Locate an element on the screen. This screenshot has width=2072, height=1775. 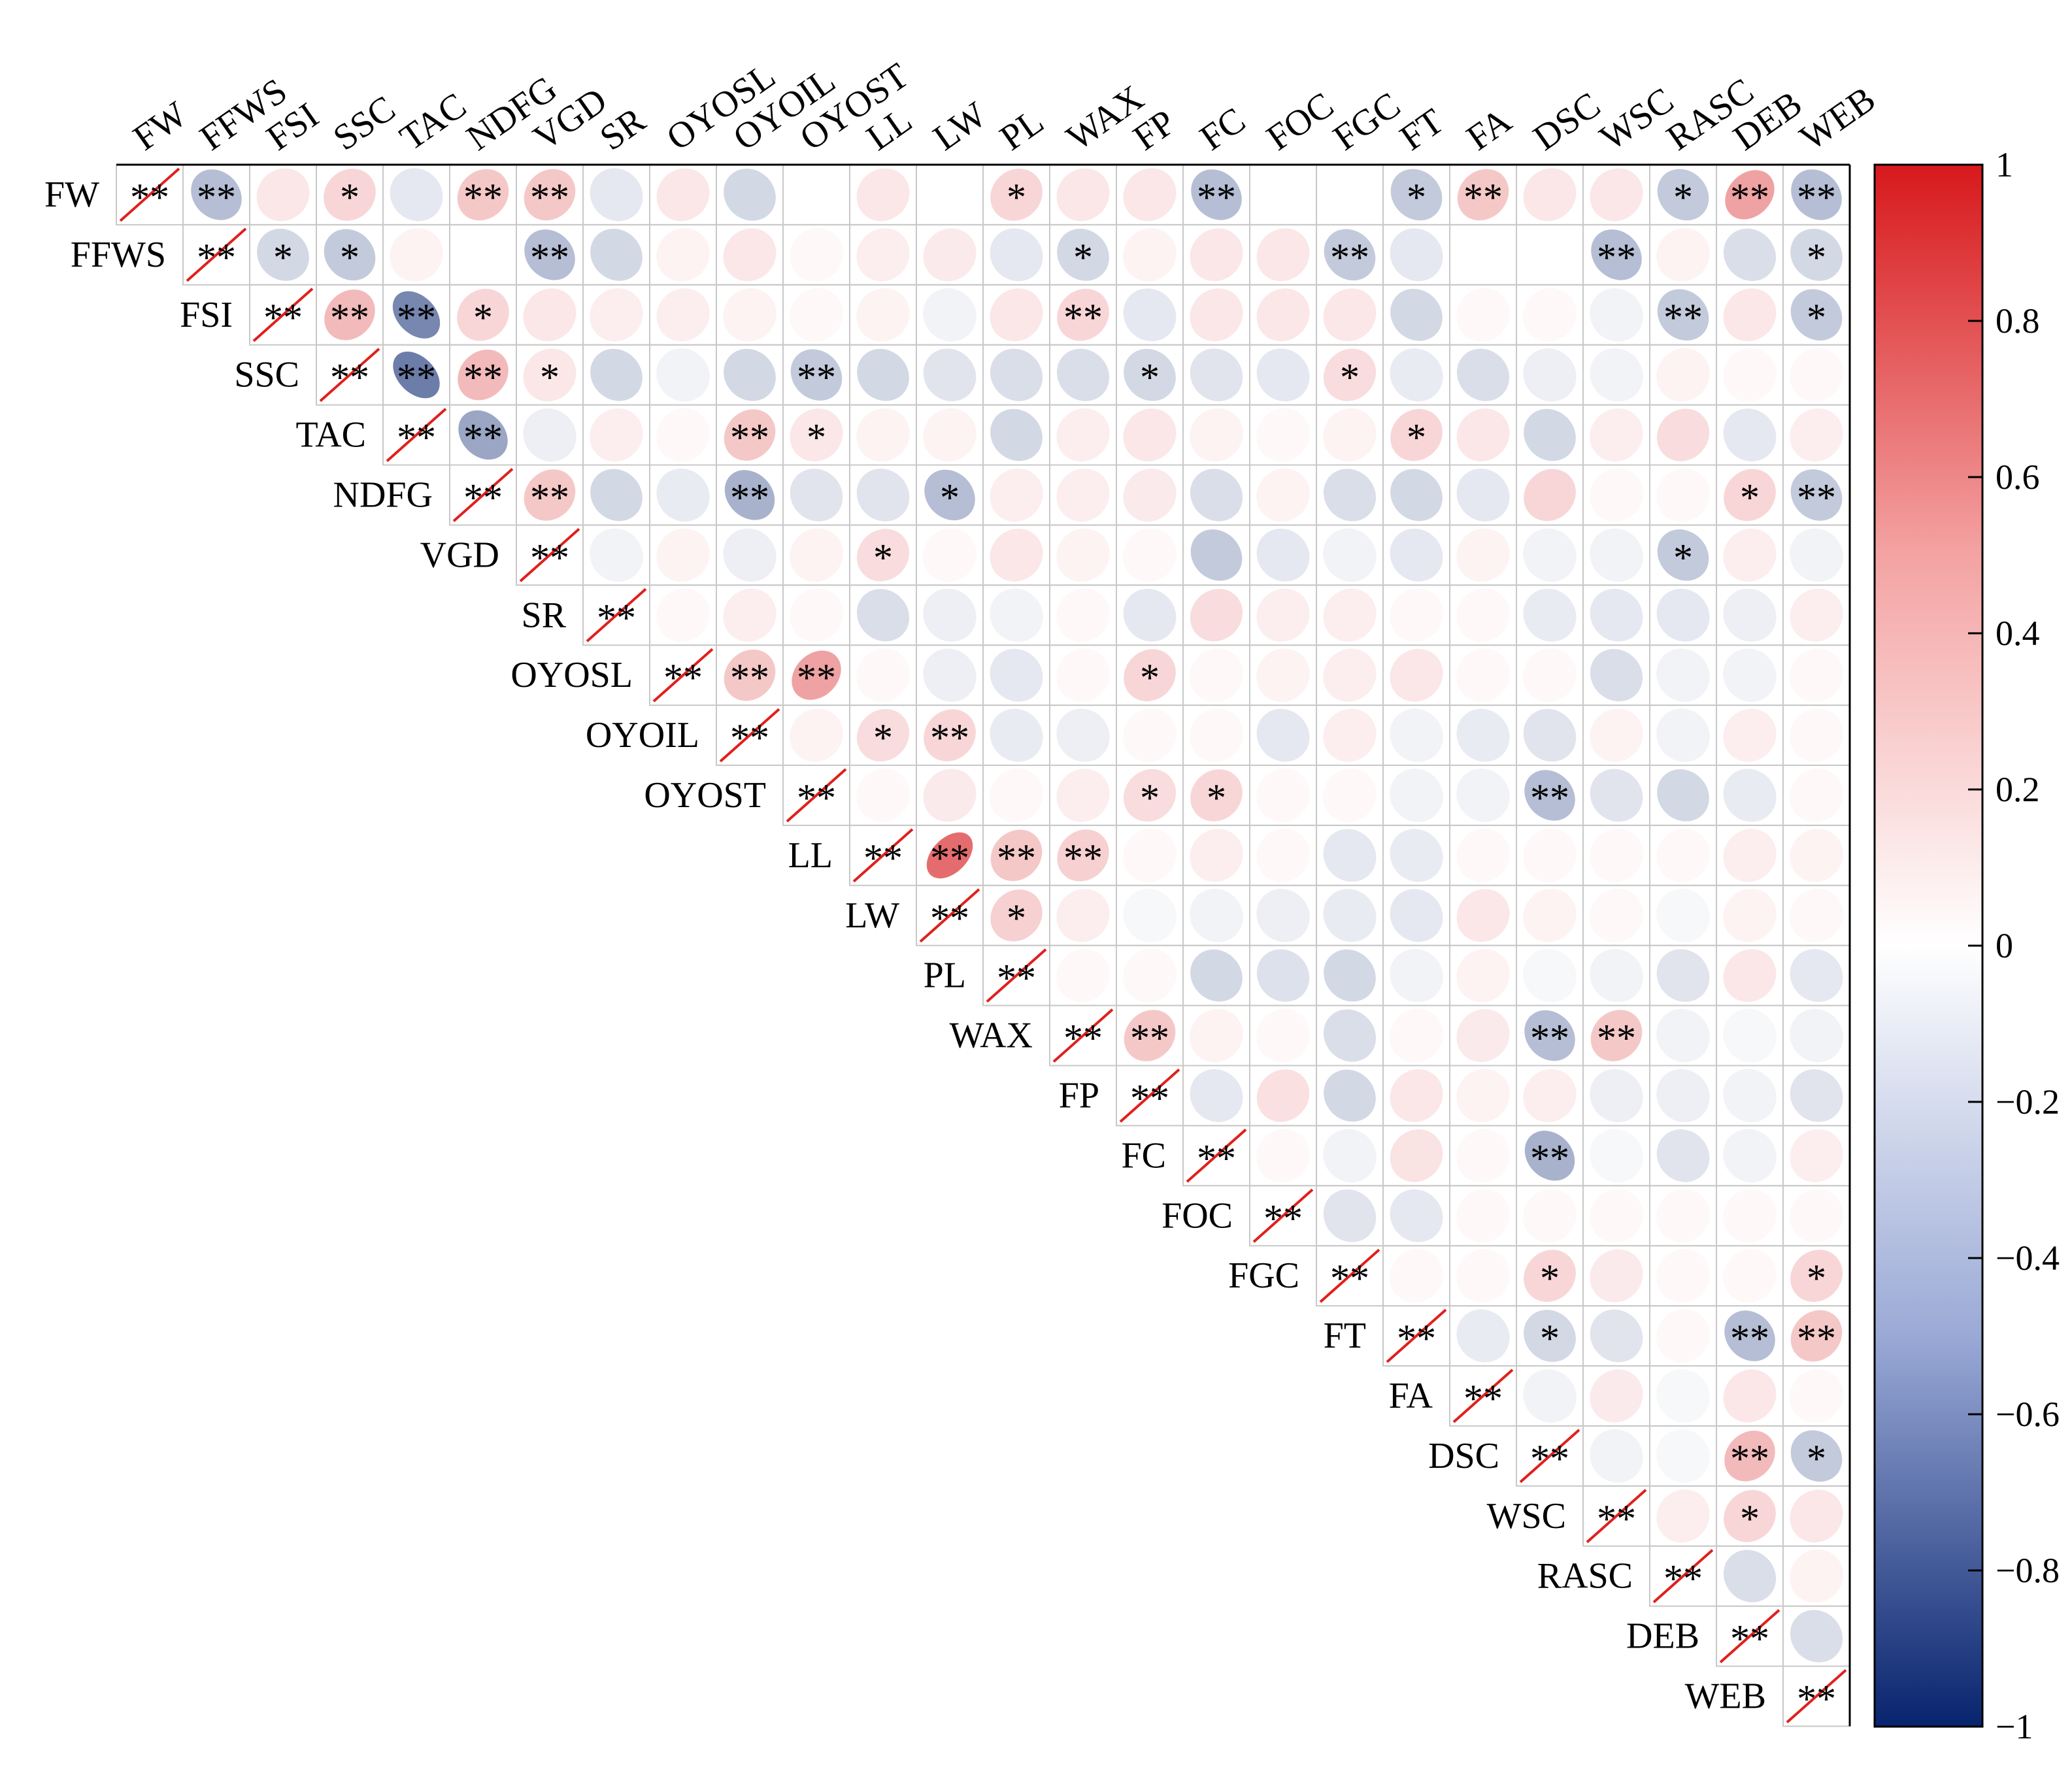
col-label-SSC: SSC is located at coordinates (364, 124).